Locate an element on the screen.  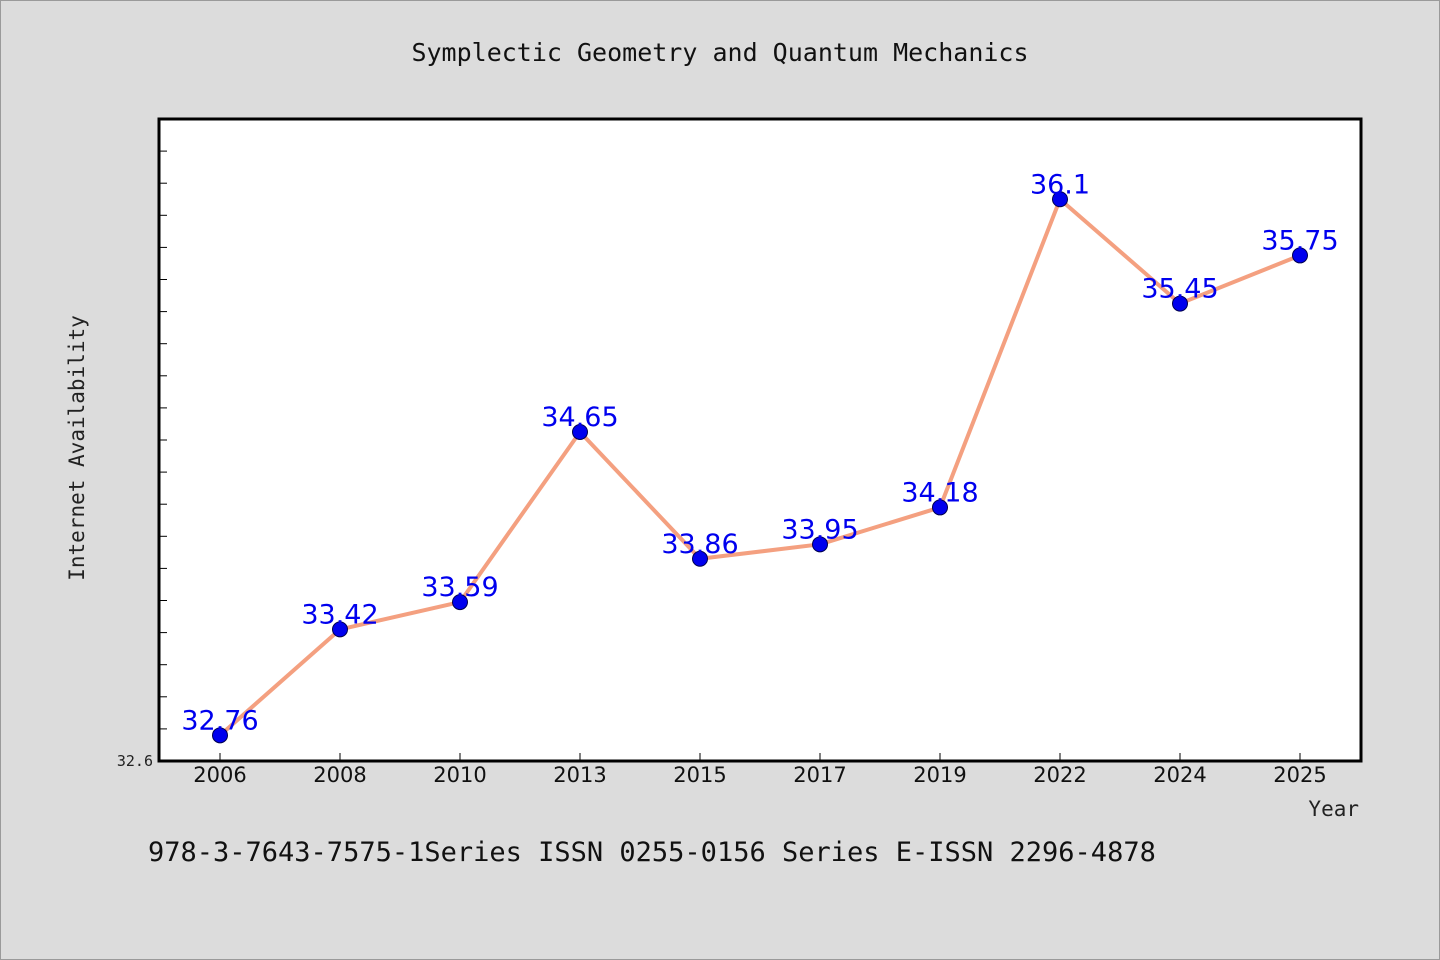
x-tick-label: 2015 is located at coordinates (699, 775).